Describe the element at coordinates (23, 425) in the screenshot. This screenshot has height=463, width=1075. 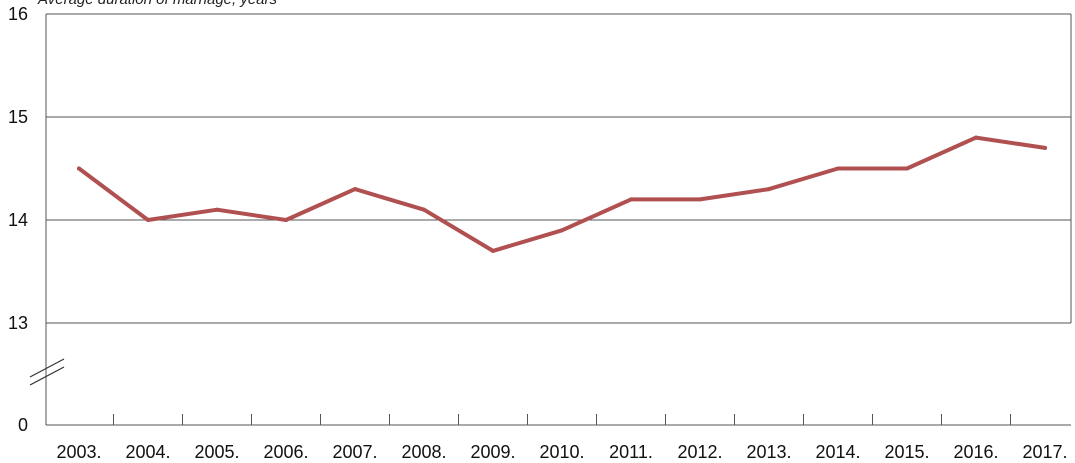
I see `y-tick-label: 0` at that location.